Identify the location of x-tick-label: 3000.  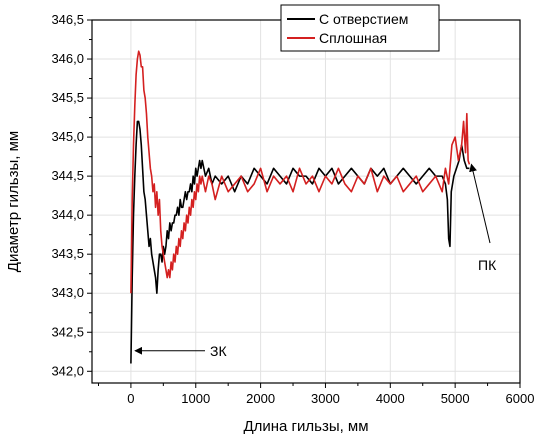
(325, 398).